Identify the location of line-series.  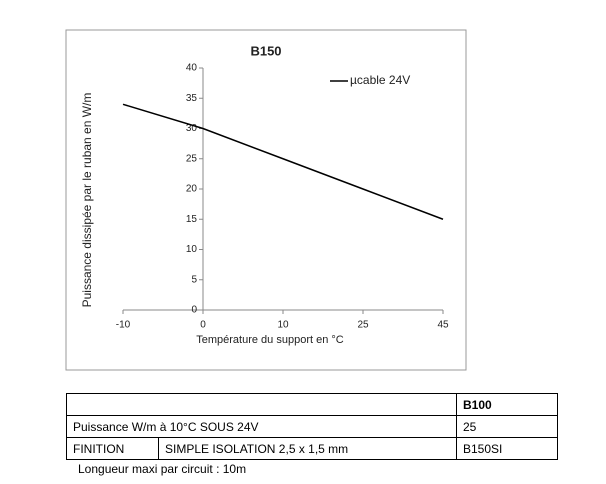
(283, 161).